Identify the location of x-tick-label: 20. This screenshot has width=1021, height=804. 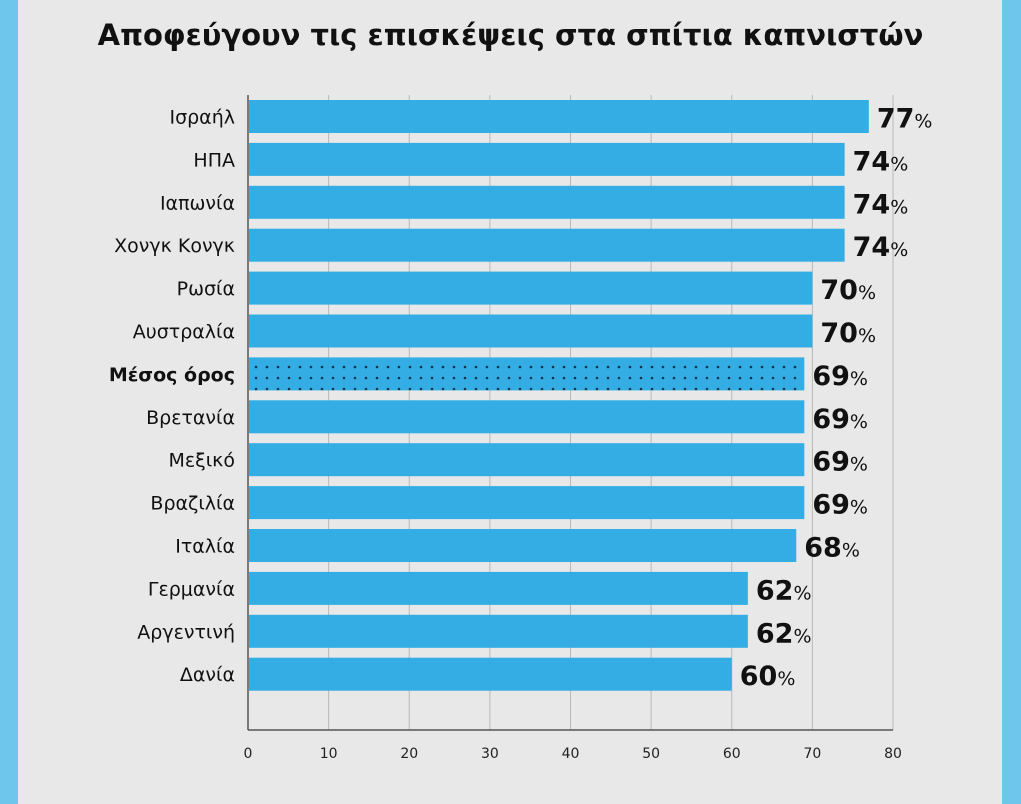
(409, 754).